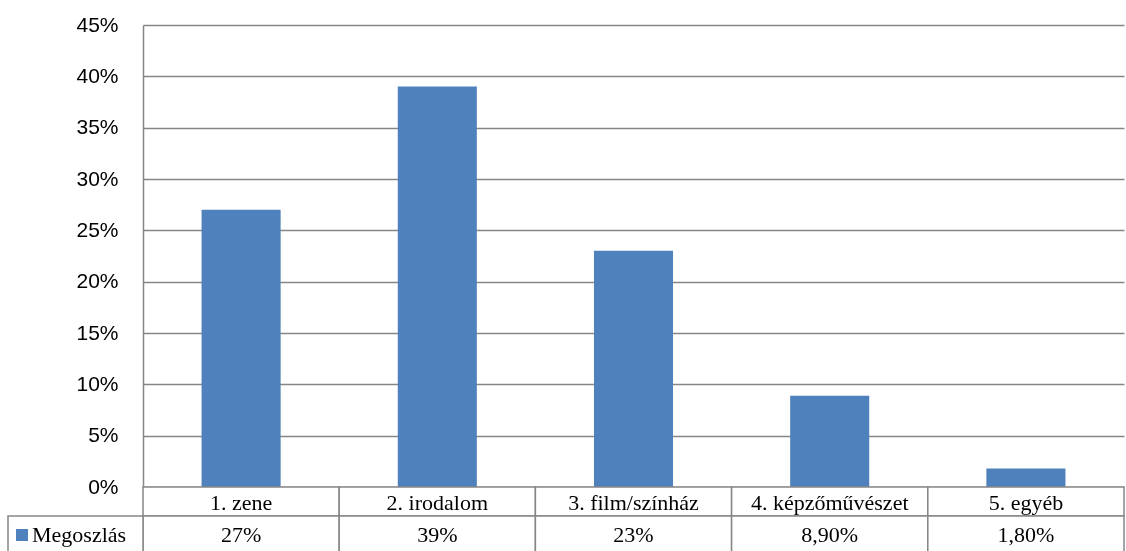 This screenshot has height=551, width=1126. Describe the element at coordinates (97, 332) in the screenshot. I see `y-tick-label: 15%` at that location.